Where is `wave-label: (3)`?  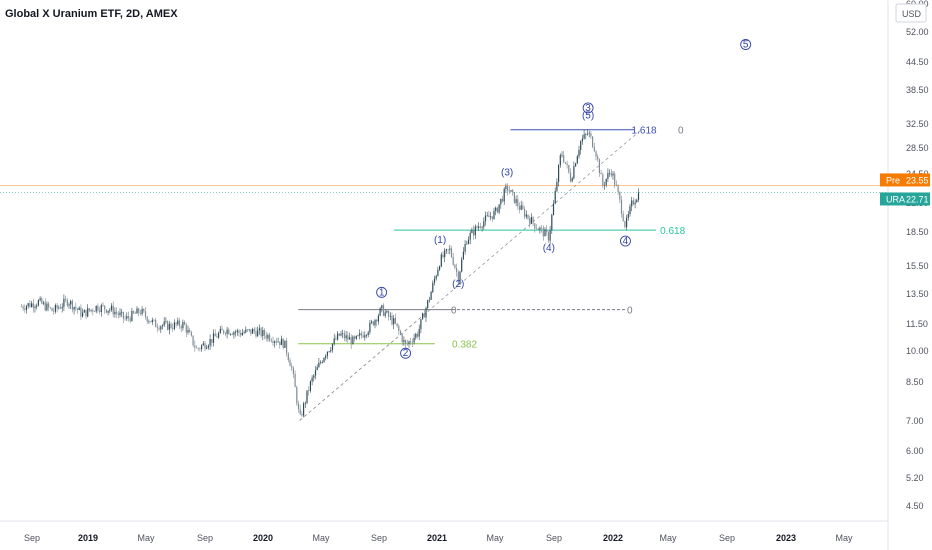 wave-label: (3) is located at coordinates (507, 172).